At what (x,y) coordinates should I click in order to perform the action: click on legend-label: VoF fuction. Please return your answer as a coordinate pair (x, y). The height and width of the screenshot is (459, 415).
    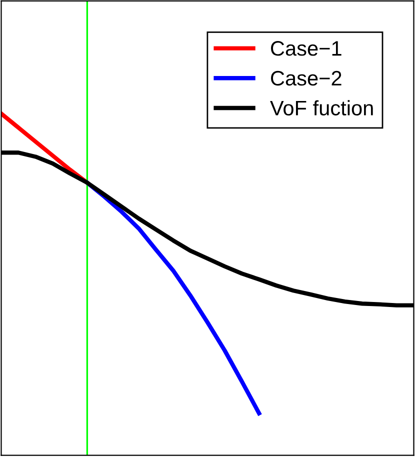
    Looking at the image, I should click on (321, 108).